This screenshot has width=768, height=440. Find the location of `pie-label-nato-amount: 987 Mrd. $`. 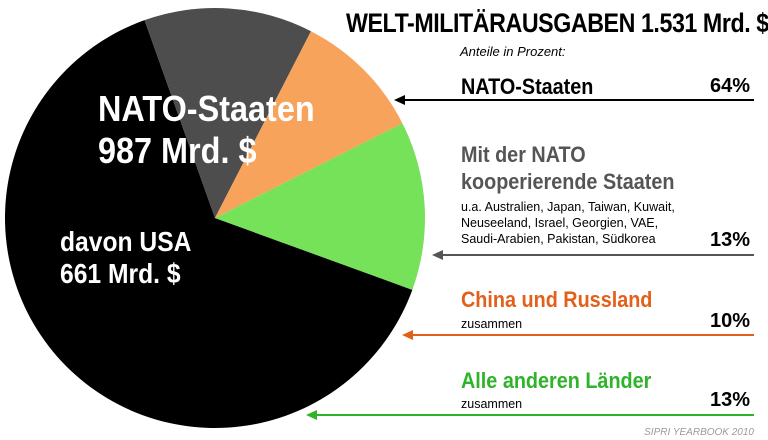

pie-label-nato-amount: 987 Mrd. $ is located at coordinates (177, 150).